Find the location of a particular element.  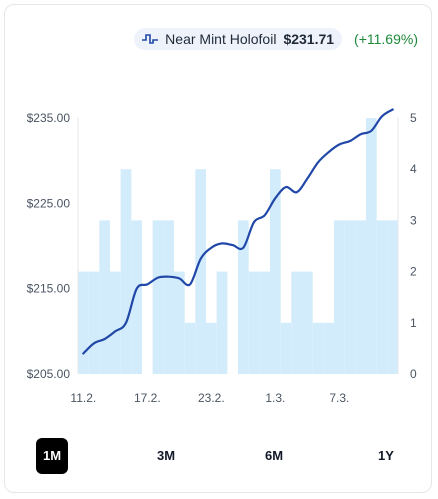

y-left-tick-label: $225.00 is located at coordinates (49, 203).